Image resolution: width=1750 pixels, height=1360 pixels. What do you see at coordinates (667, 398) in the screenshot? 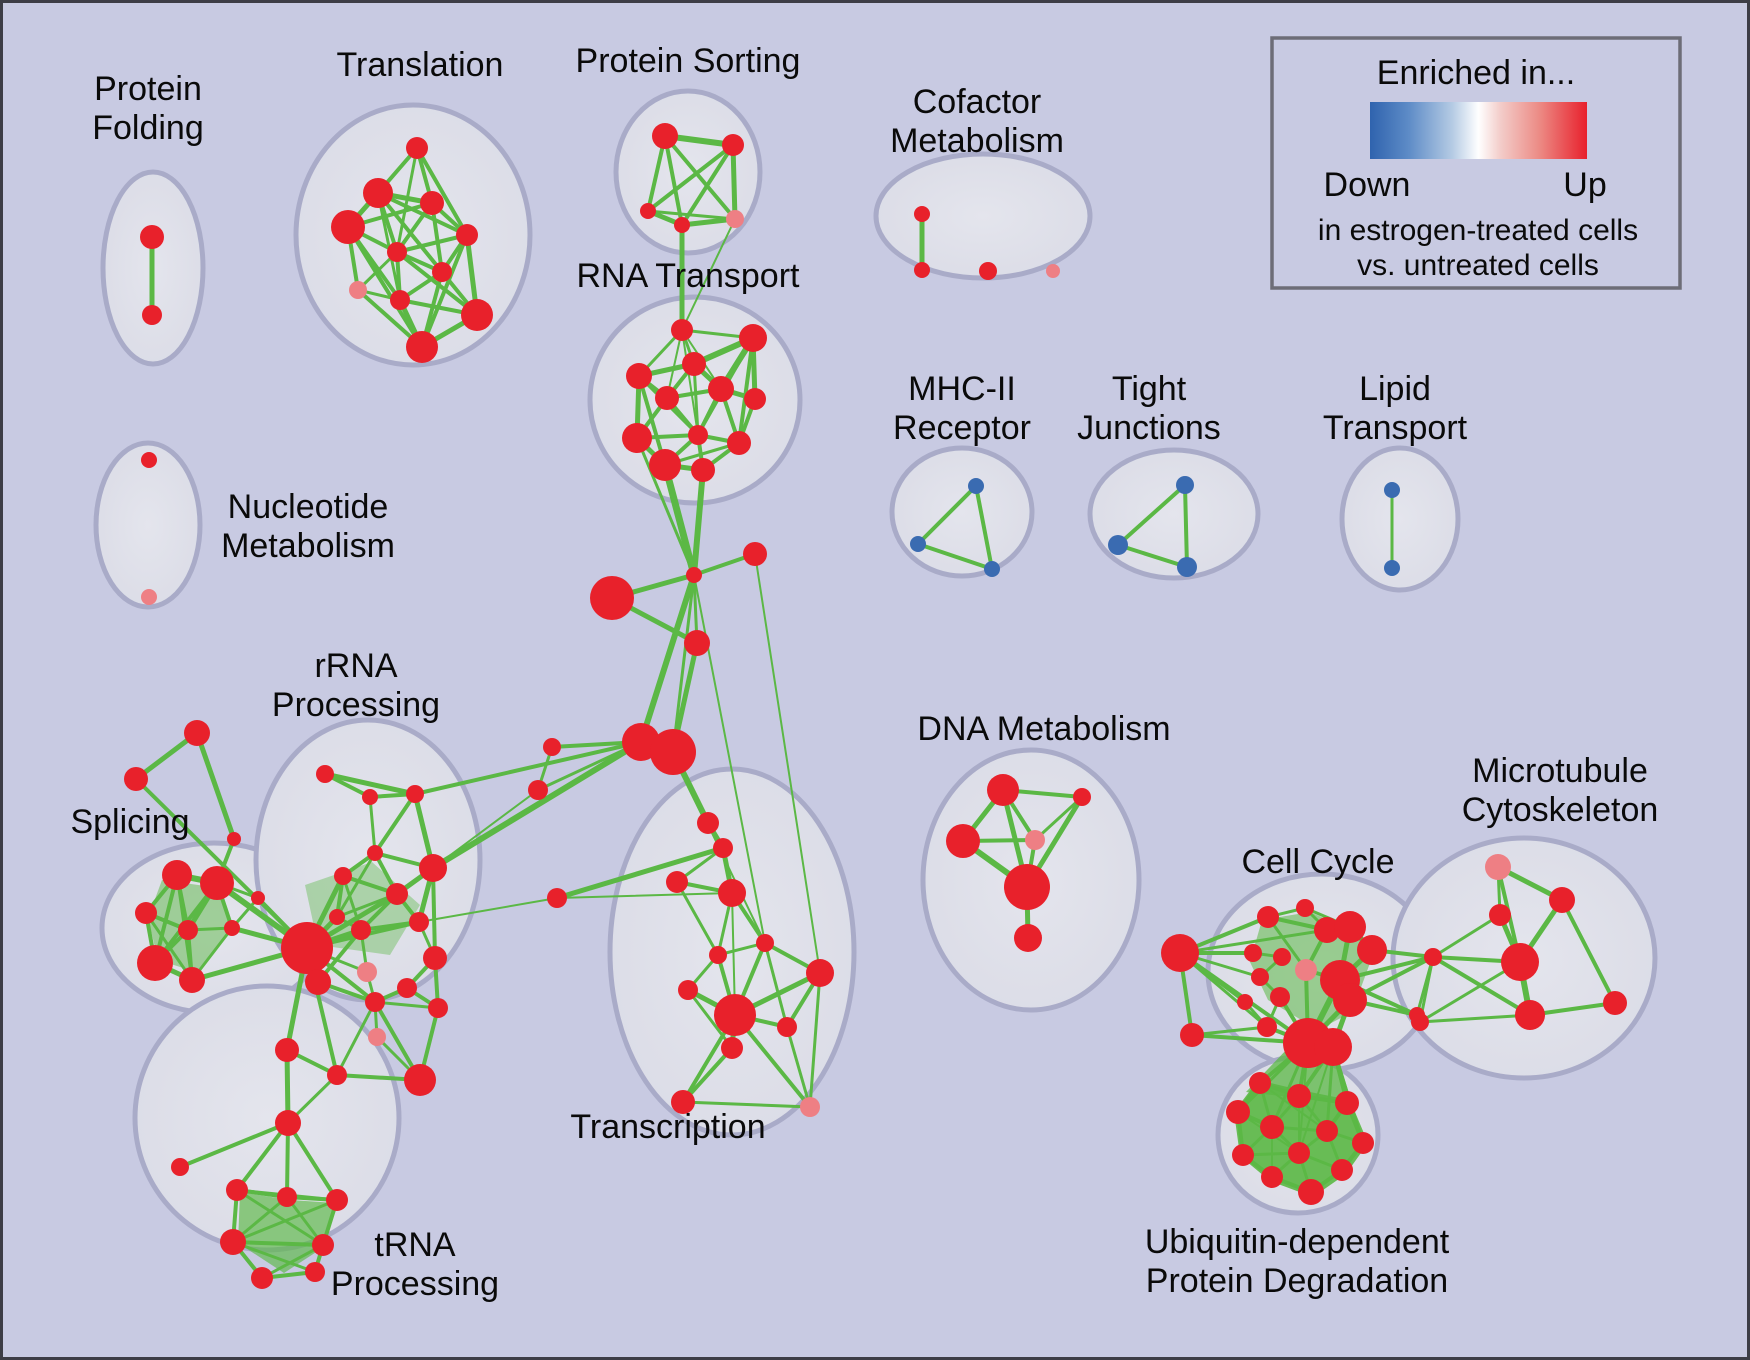
I see `gene-set-node-rt5` at bounding box center [667, 398].